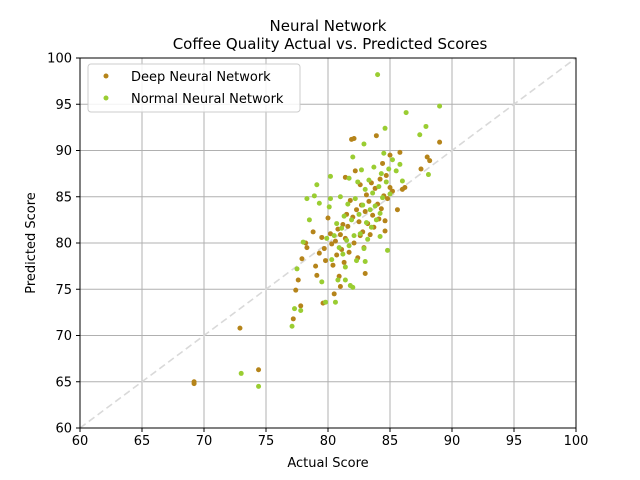 Image resolution: width=640 pixels, height=480 pixels. Describe the element at coordinates (194, 88) in the screenshot. I see `legend-box` at that location.